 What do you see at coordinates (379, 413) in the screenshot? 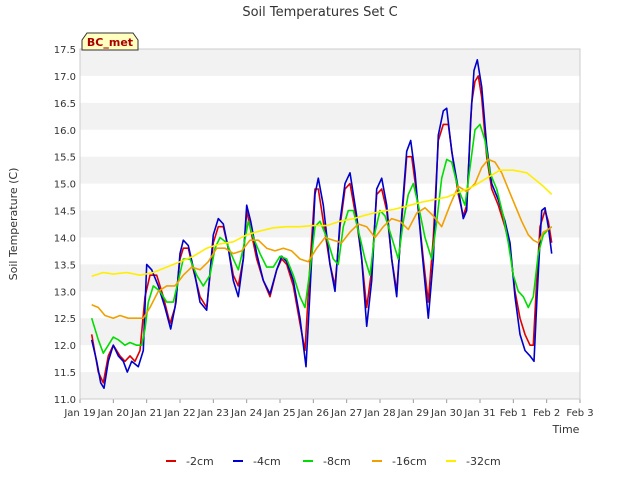
I see `x-tick-label: Jan 28` at bounding box center [379, 413].